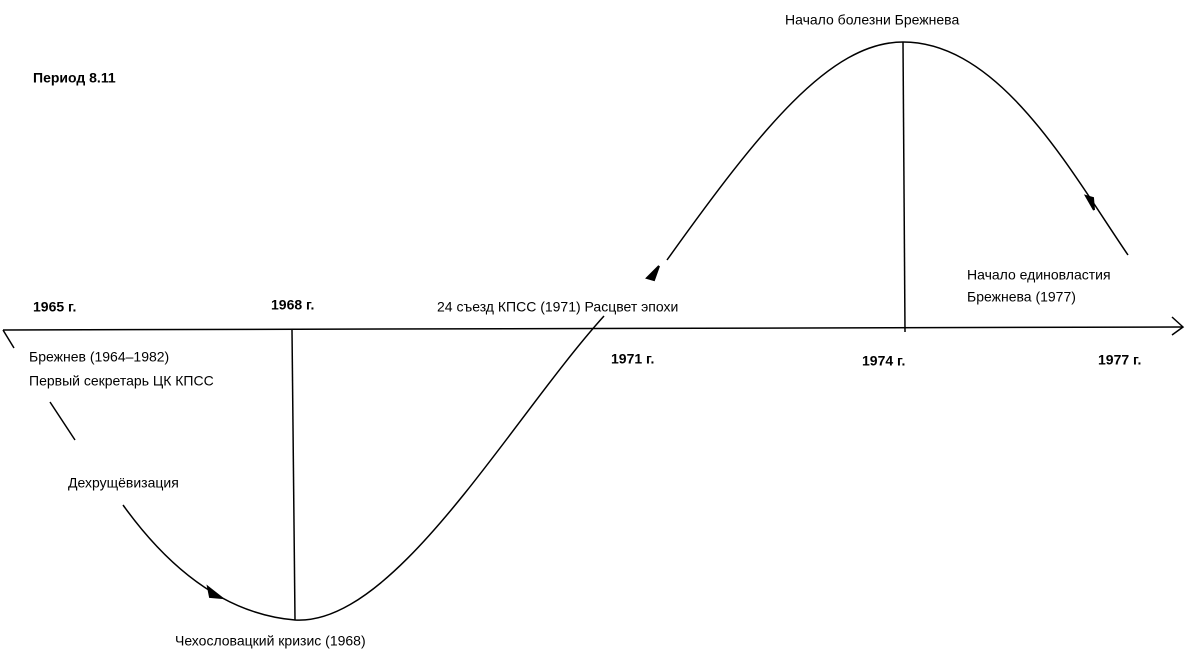  I want to click on year-label: 1977 г., so click(1119, 360).